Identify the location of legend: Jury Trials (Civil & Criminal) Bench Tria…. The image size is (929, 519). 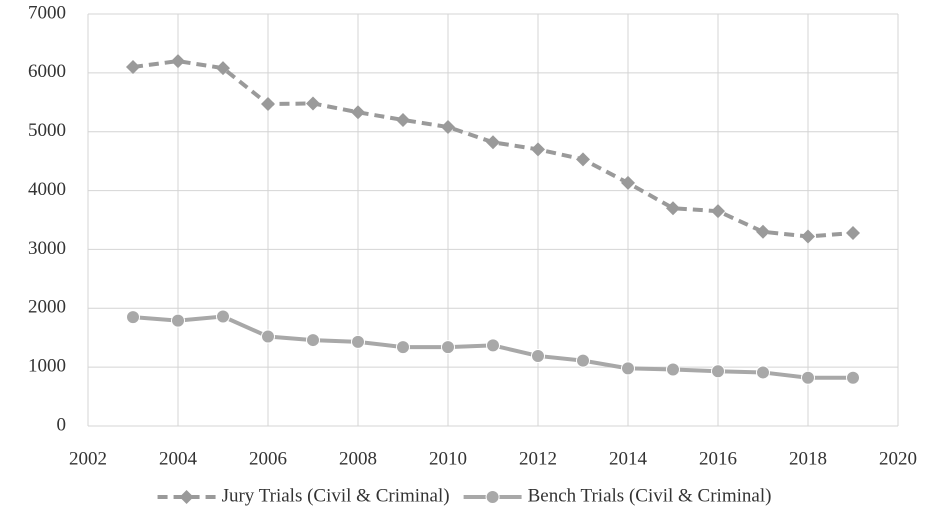
(464, 495).